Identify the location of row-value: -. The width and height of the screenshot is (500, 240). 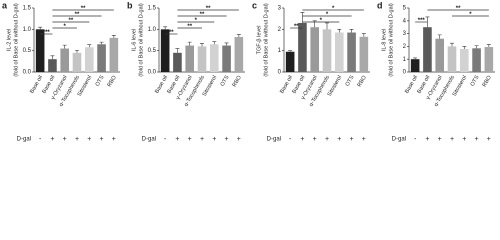
(165, 139).